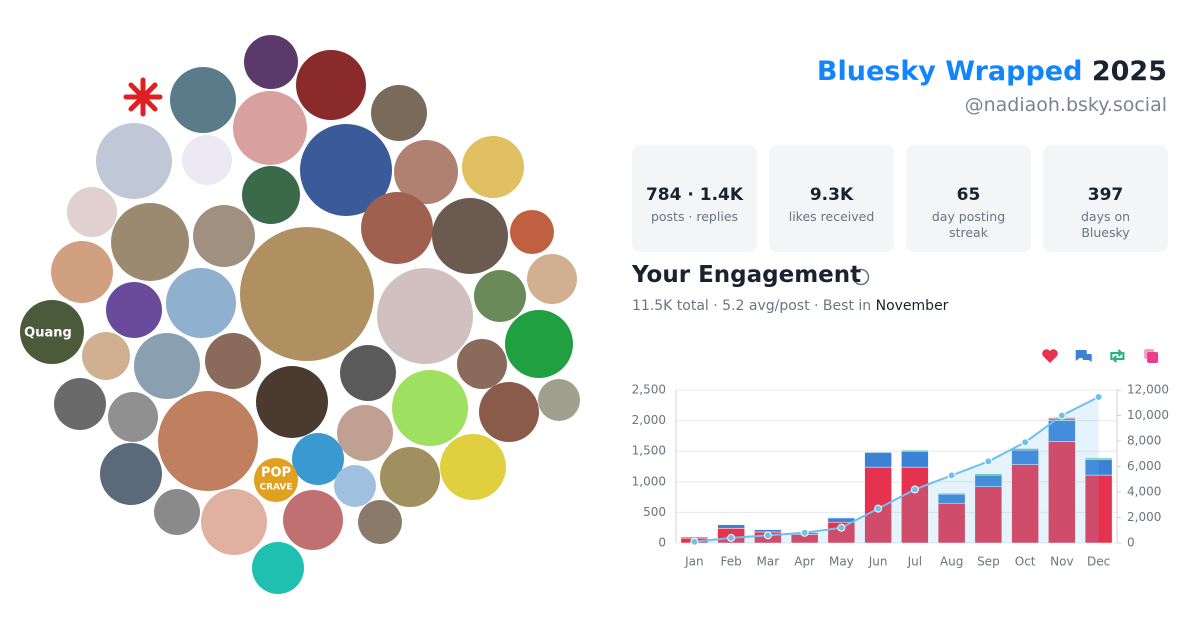 Image resolution: width=1200 pixels, height=630 pixels. I want to click on line, so click(897, 469).